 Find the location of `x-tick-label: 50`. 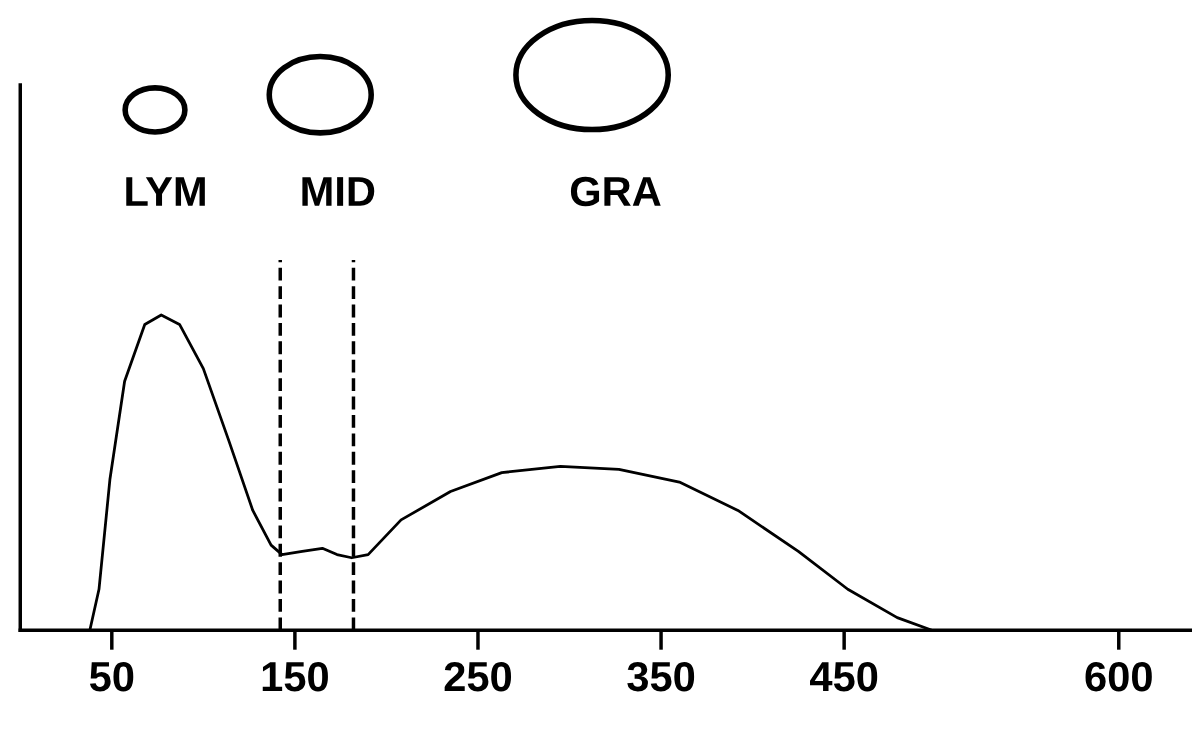

x-tick-label: 50 is located at coordinates (111, 676).